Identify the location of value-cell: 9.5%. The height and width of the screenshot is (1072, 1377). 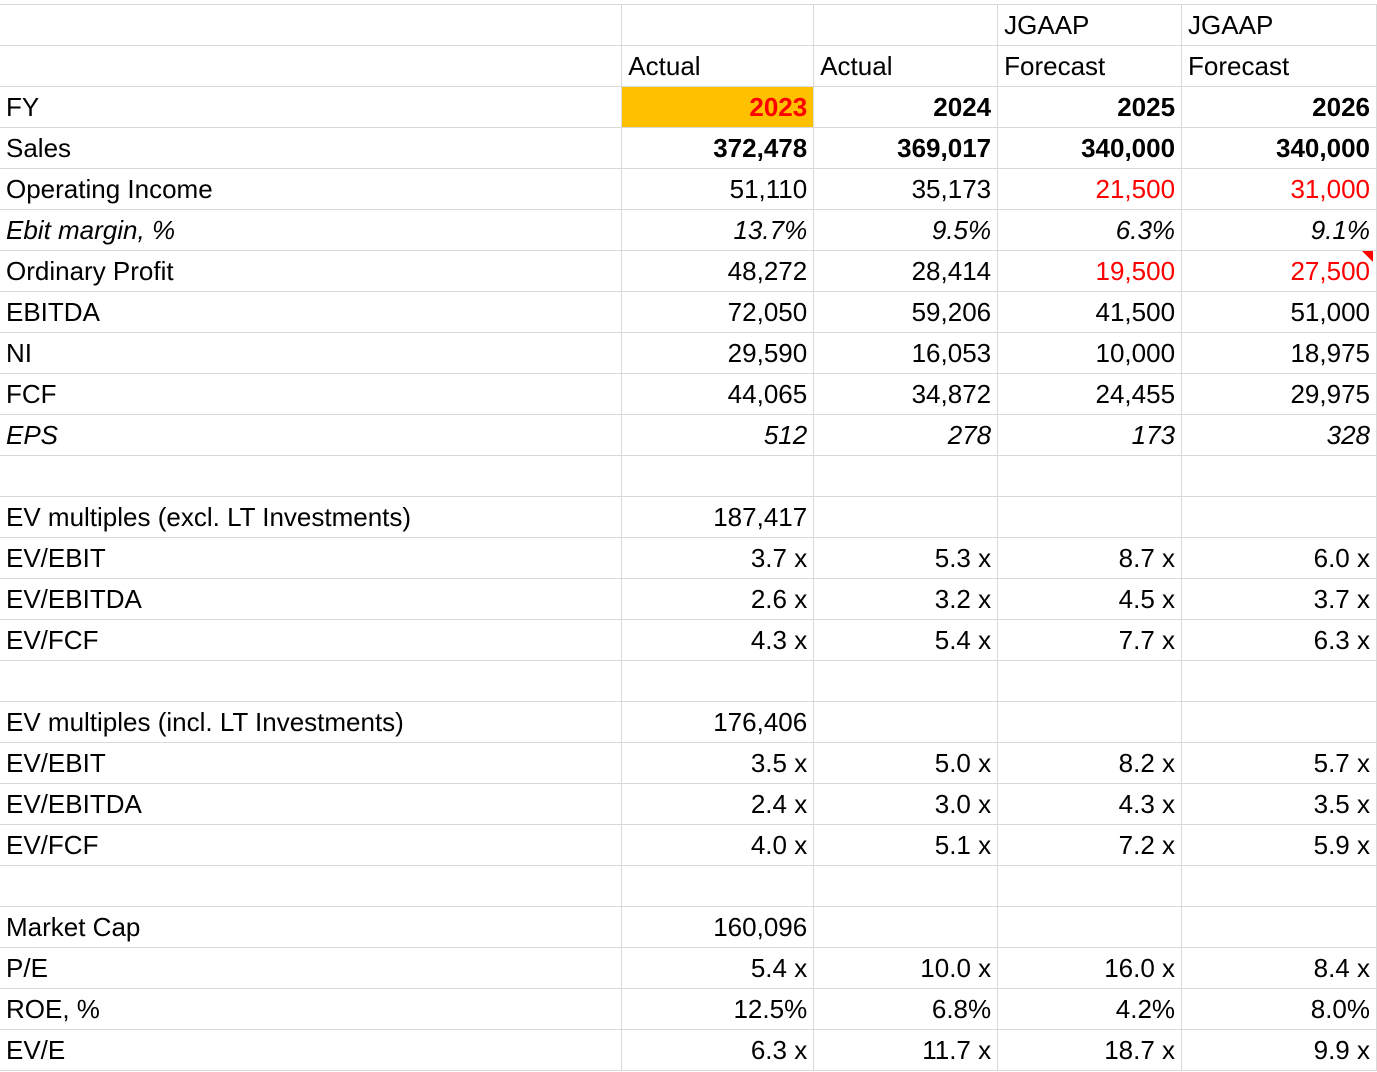
(906, 230).